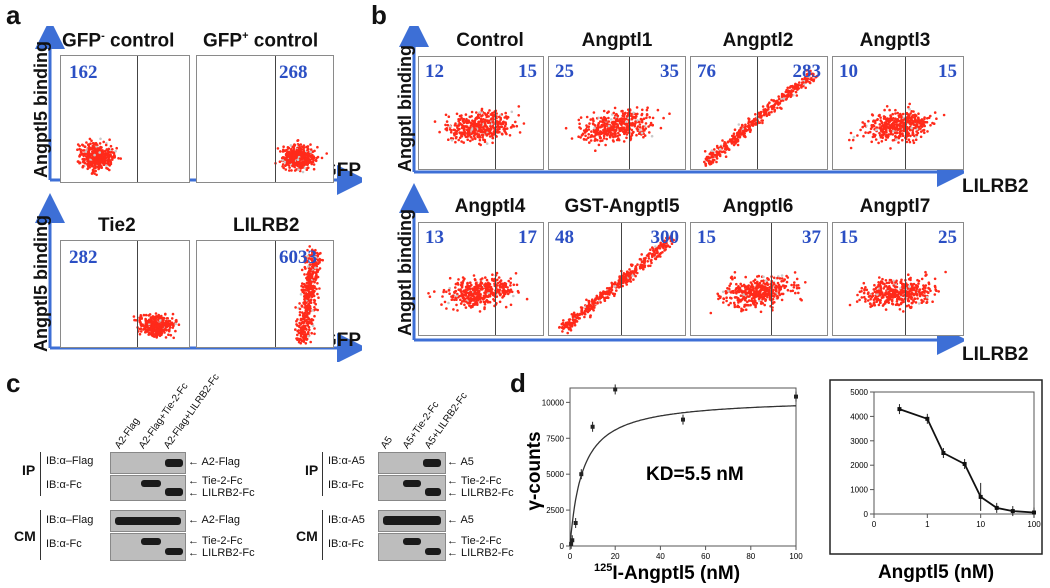 The width and height of the screenshot is (1050, 588). Describe the element at coordinates (481, 279) in the screenshot. I see `flow-plot-angptl4: 13 17` at that location.